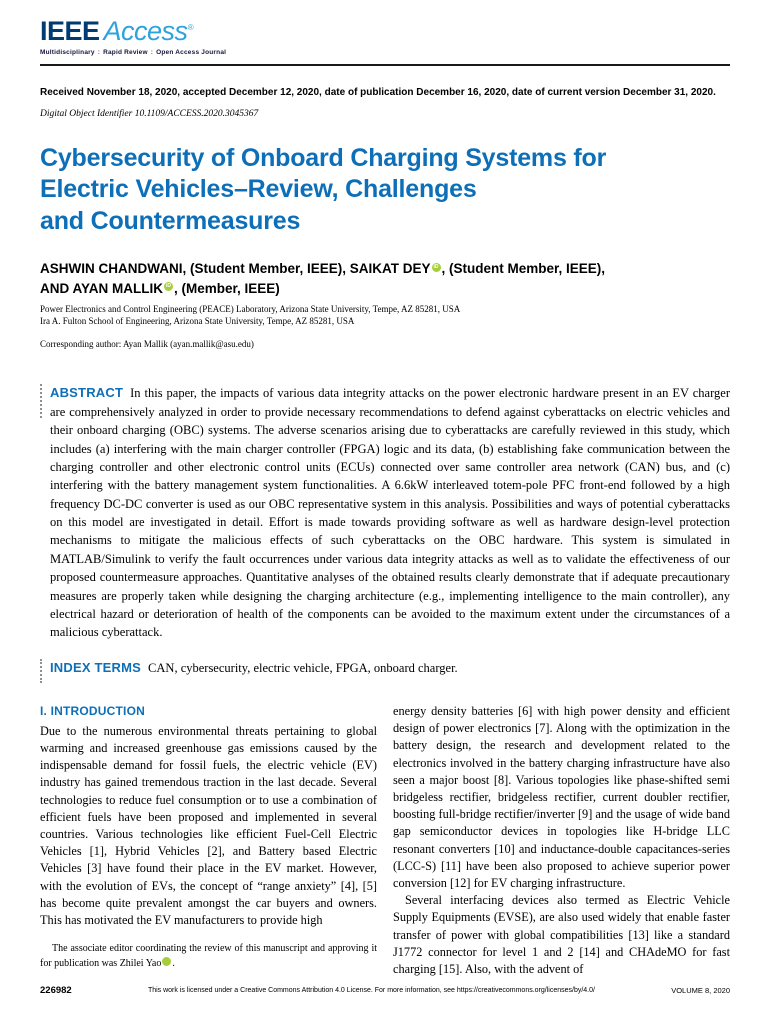  What do you see at coordinates (70, 31) in the screenshot?
I see `ieee-logo-text: IEEE` at bounding box center [70, 31].